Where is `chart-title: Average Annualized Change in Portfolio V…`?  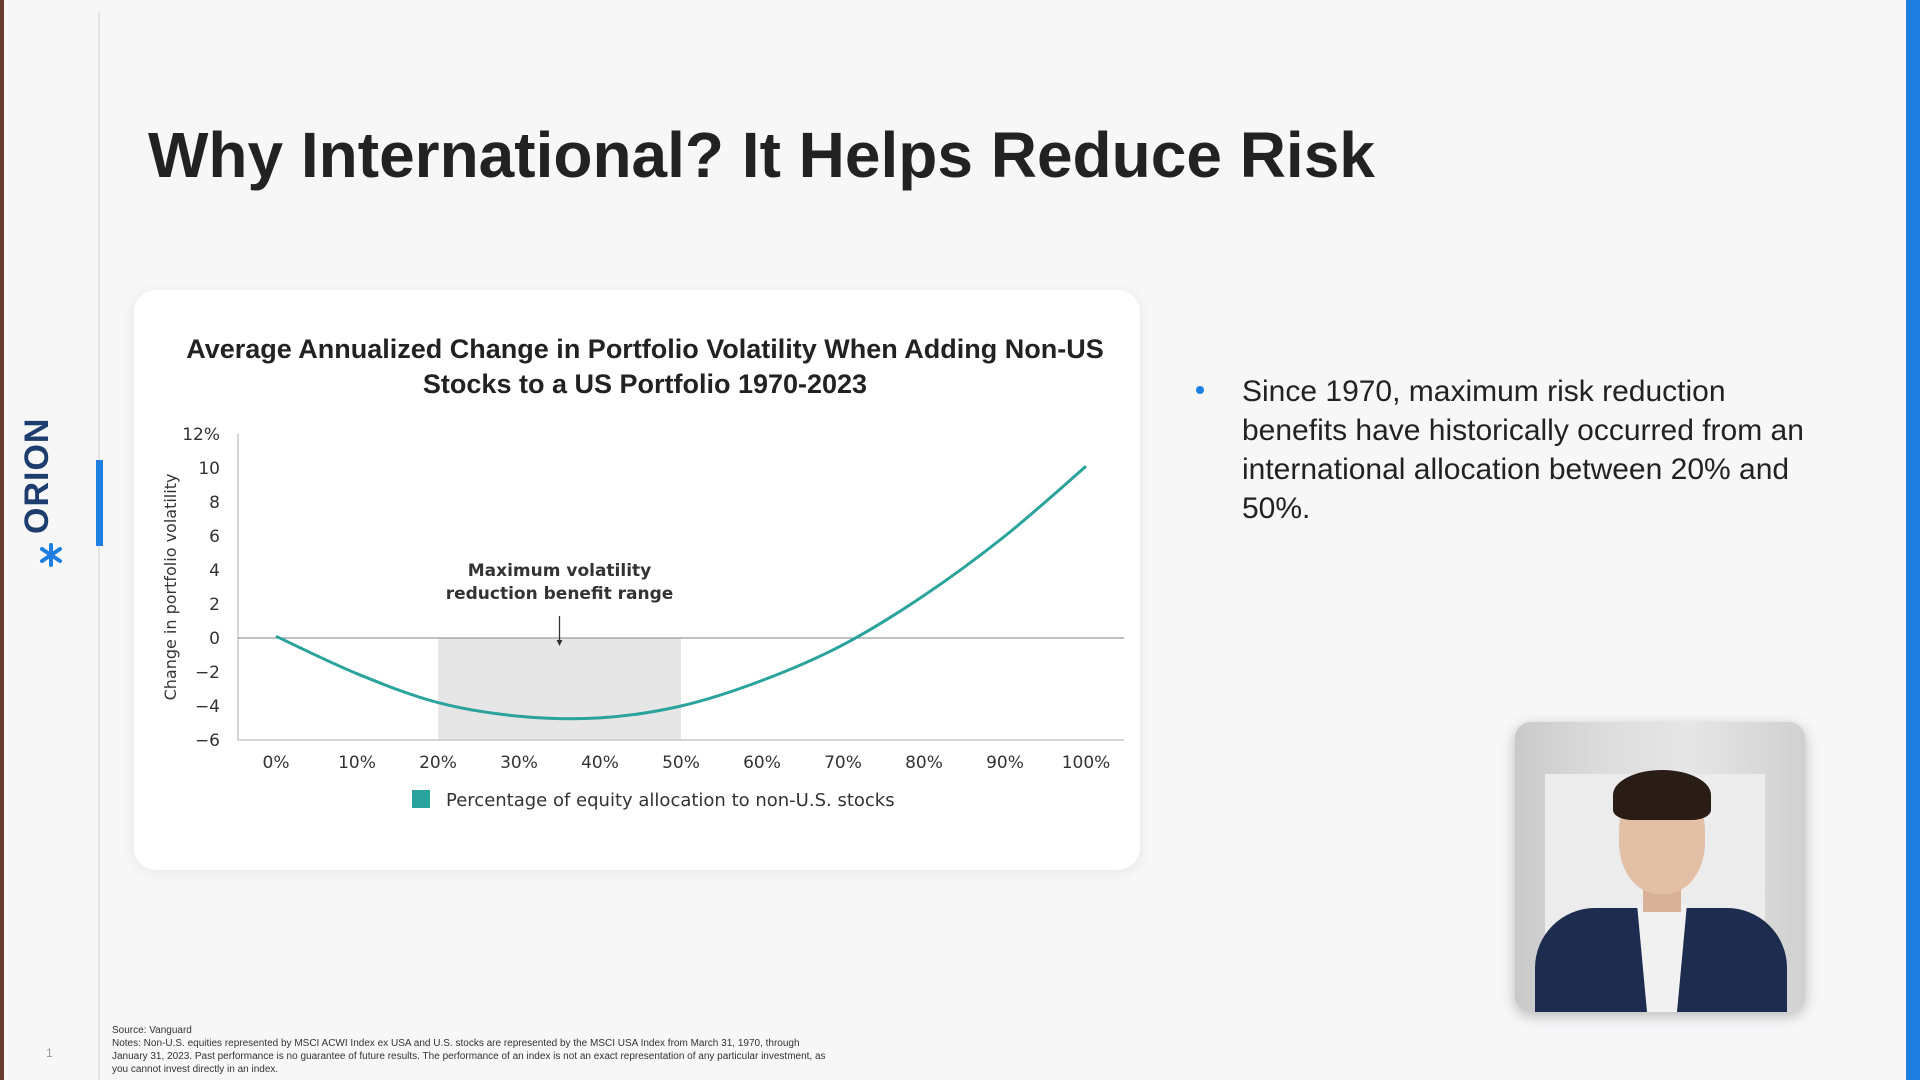 chart-title: Average Annualized Change in Portfolio V… is located at coordinates (645, 366).